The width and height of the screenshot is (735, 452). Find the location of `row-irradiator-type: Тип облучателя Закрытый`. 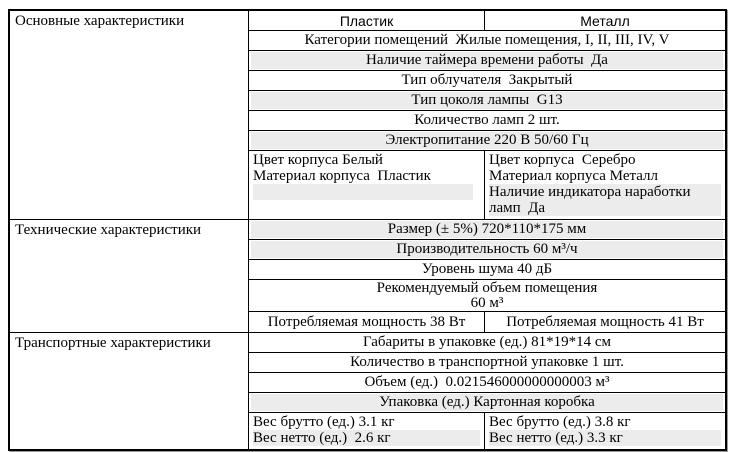

row-irradiator-type: Тип облучателя Закрытый is located at coordinates (487, 81).